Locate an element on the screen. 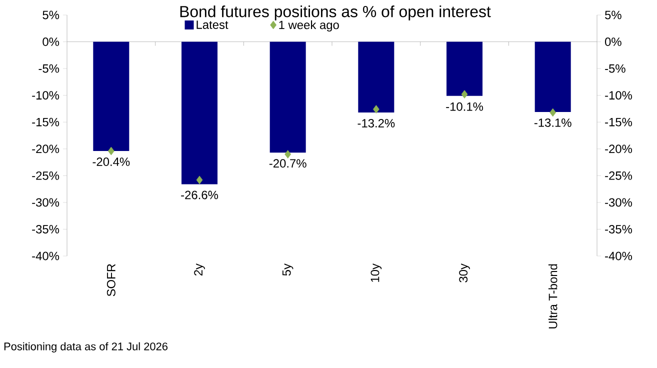 The width and height of the screenshot is (657, 368). y2-tick-label: -30% is located at coordinates (46, 202).